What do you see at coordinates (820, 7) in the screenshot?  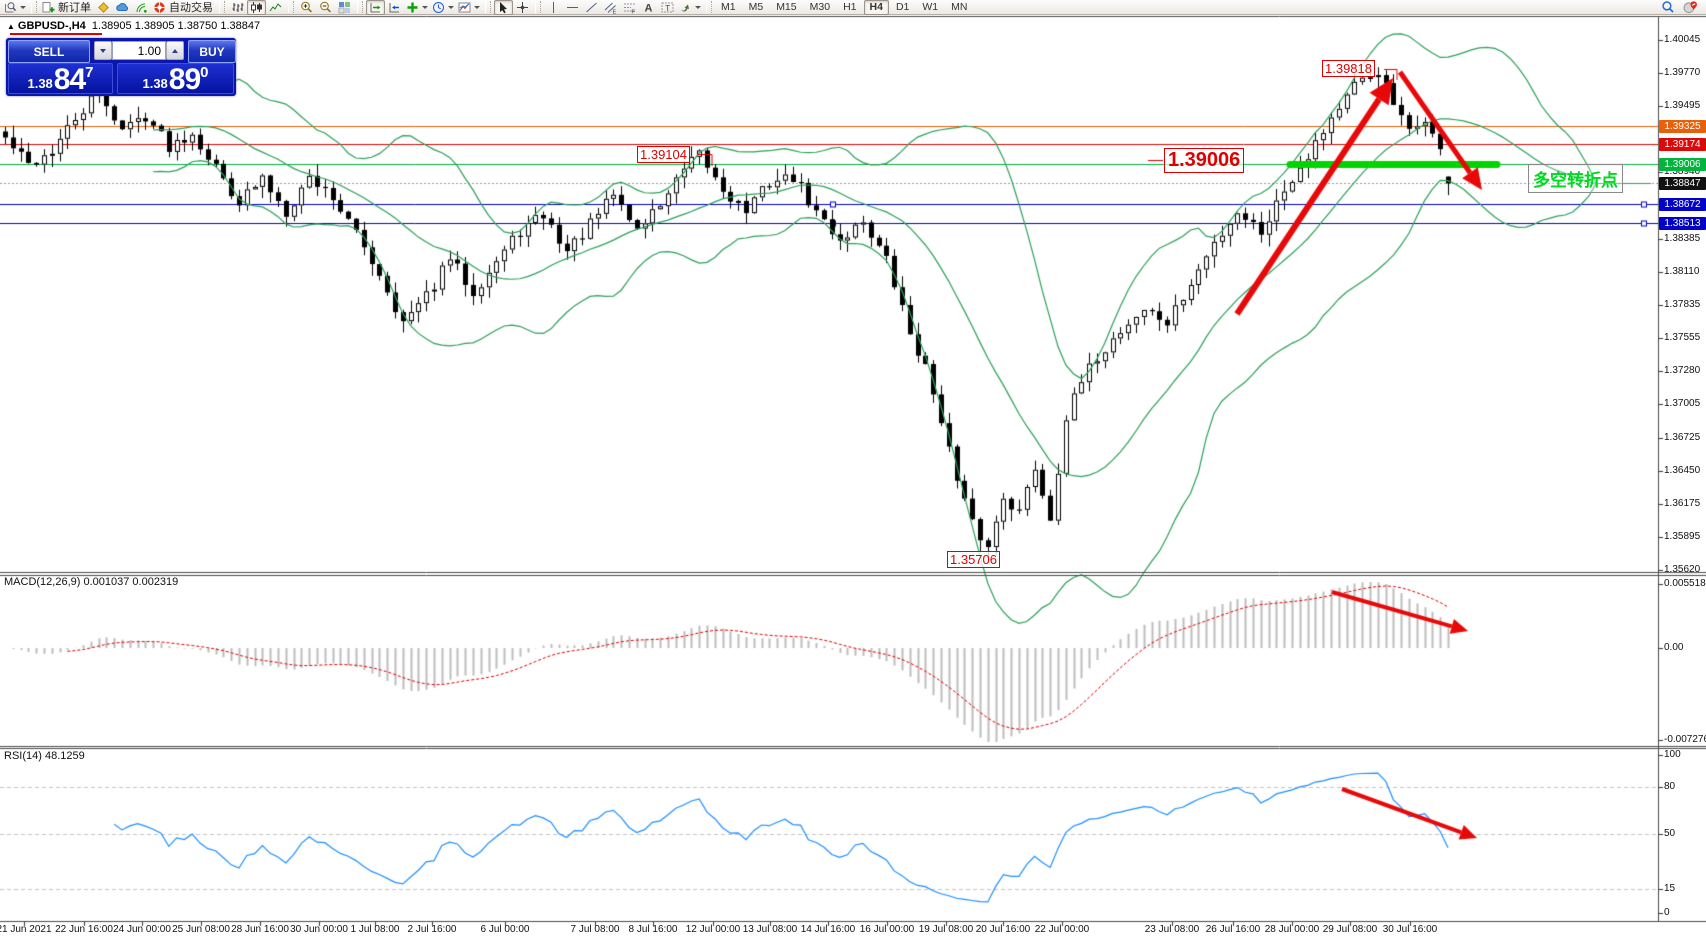 I see `timeframe-button-m30: M30` at bounding box center [820, 7].